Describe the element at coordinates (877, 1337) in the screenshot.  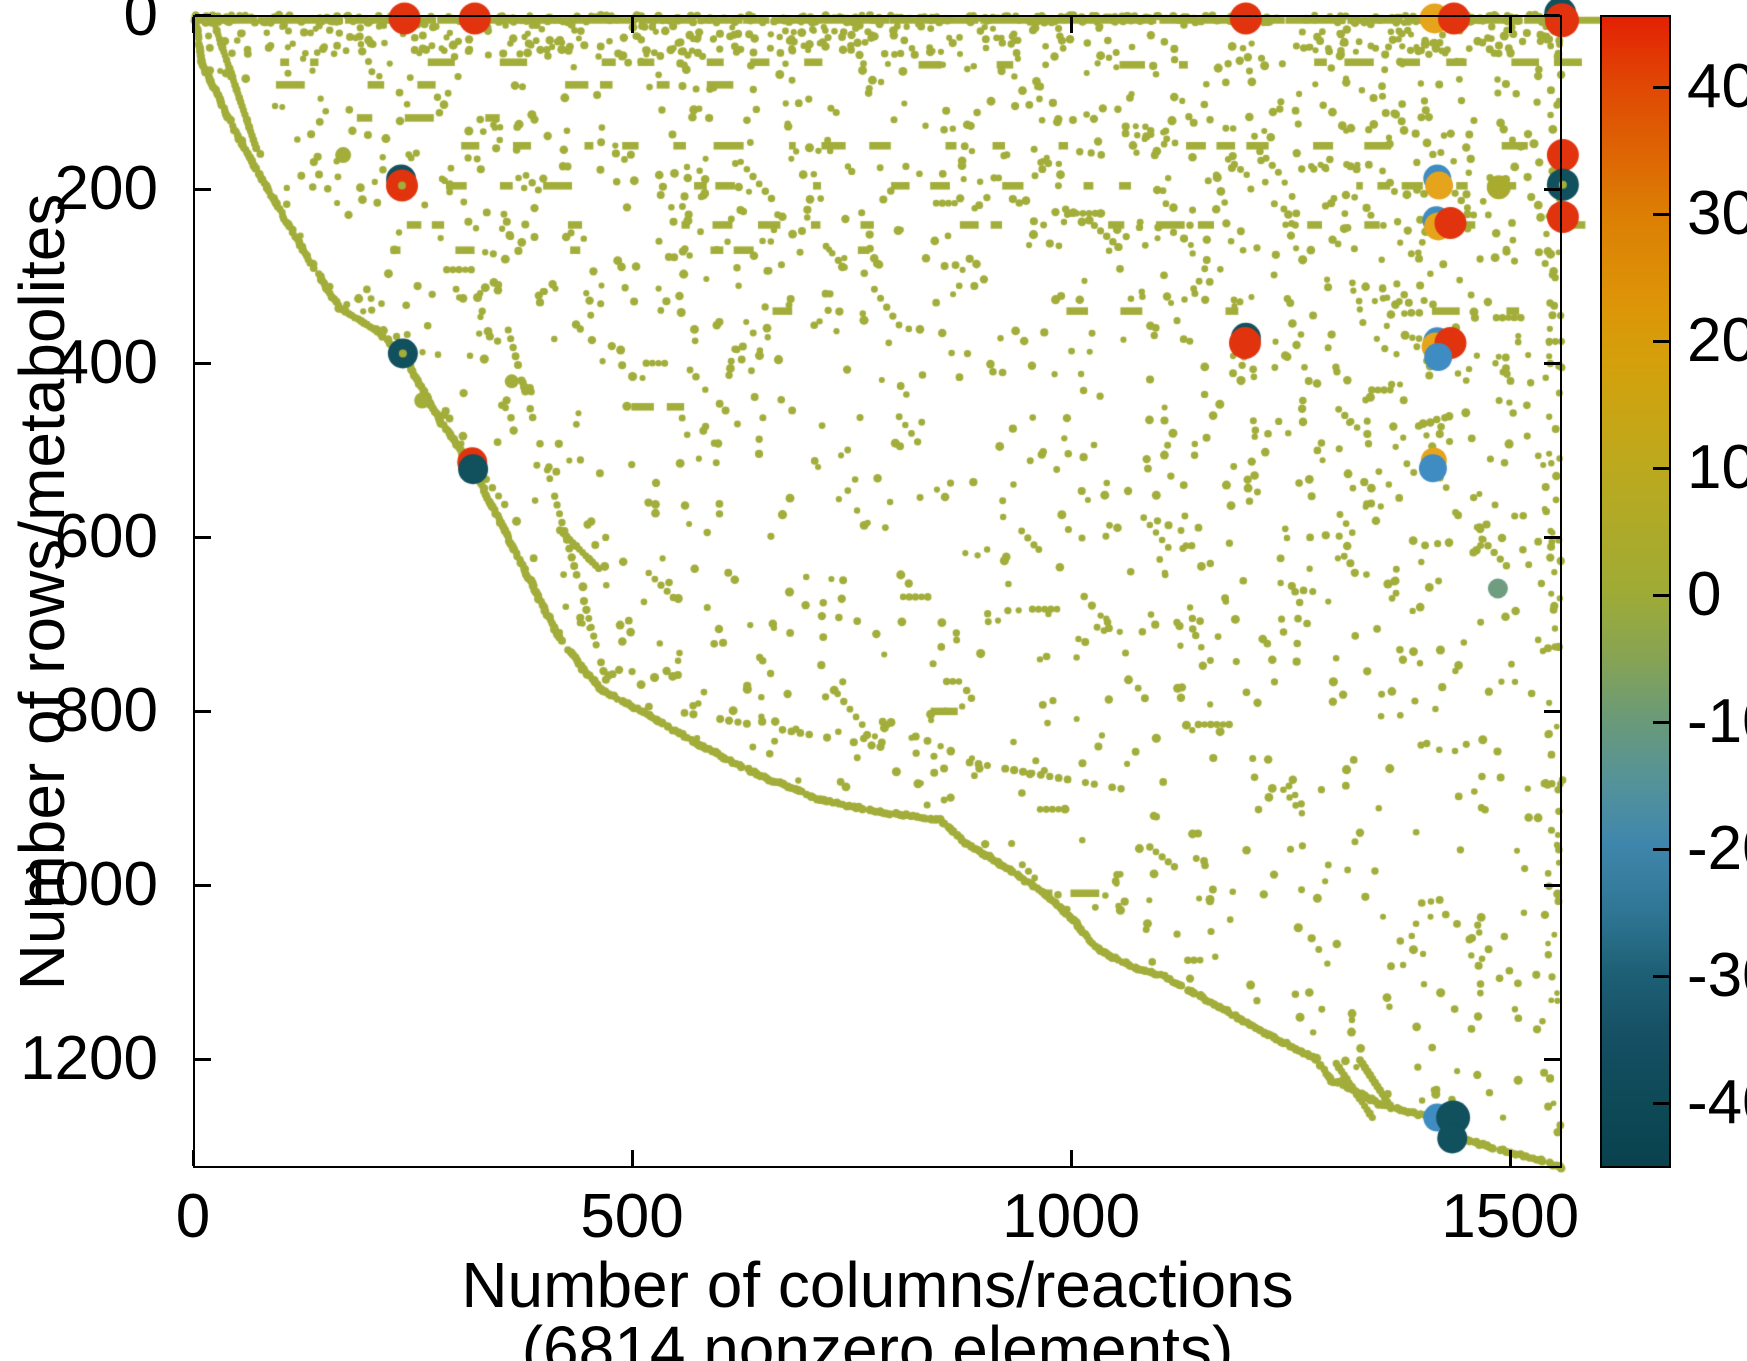
I see `x-axis-sublabel: (6814 nonzero elements)` at that location.